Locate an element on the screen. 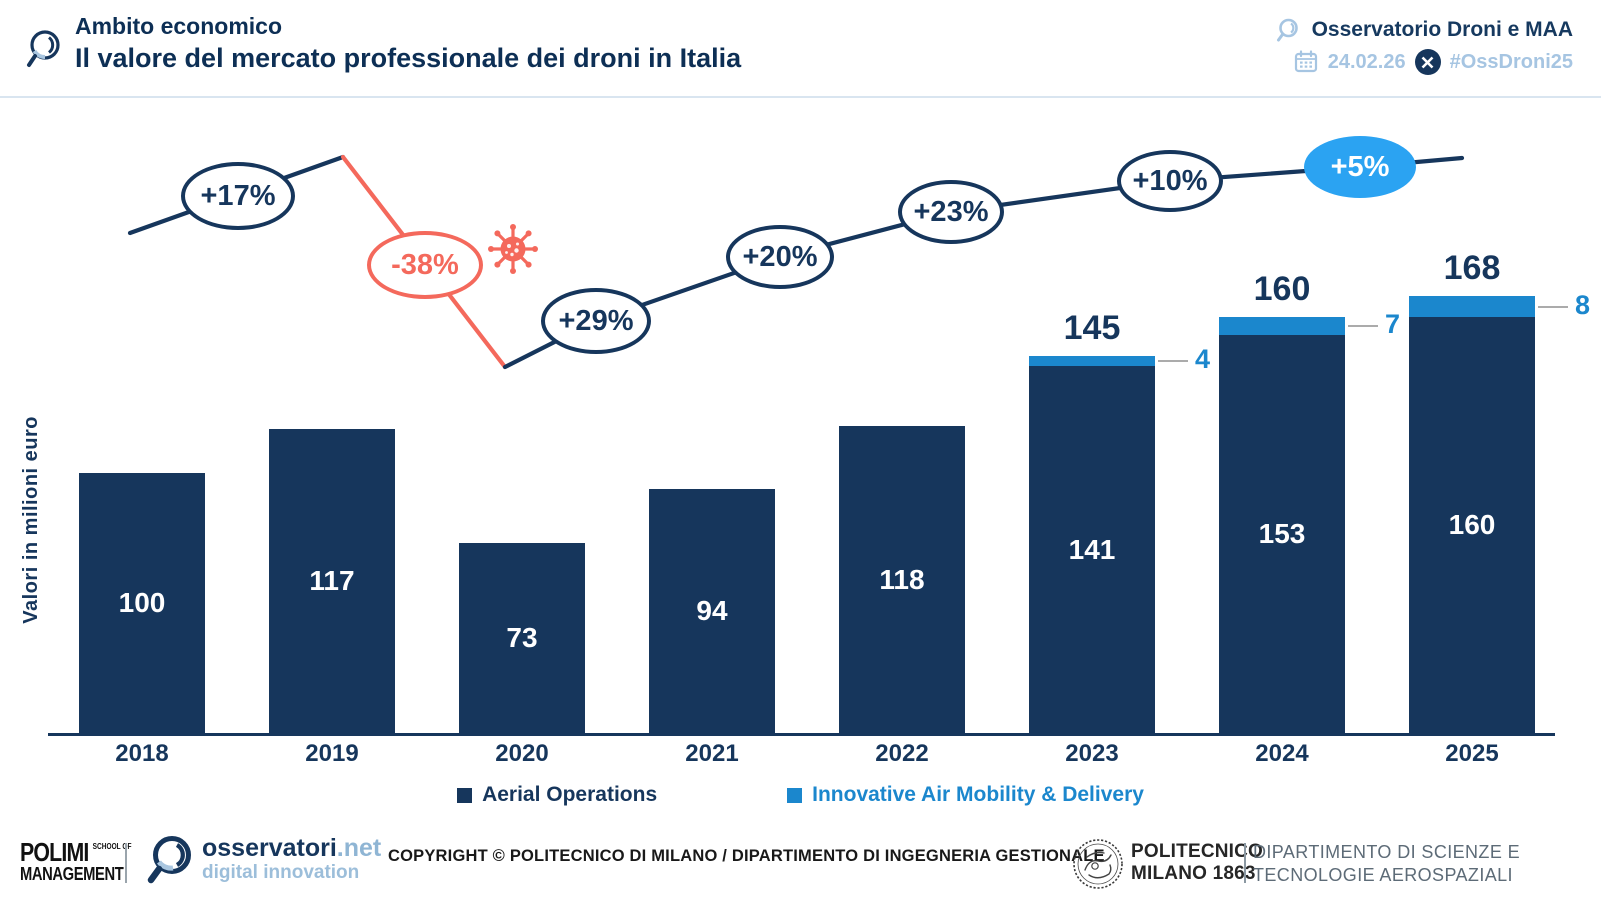 This screenshot has height=898, width=1601. politecnico-seal-icon is located at coordinates (1098, 864).